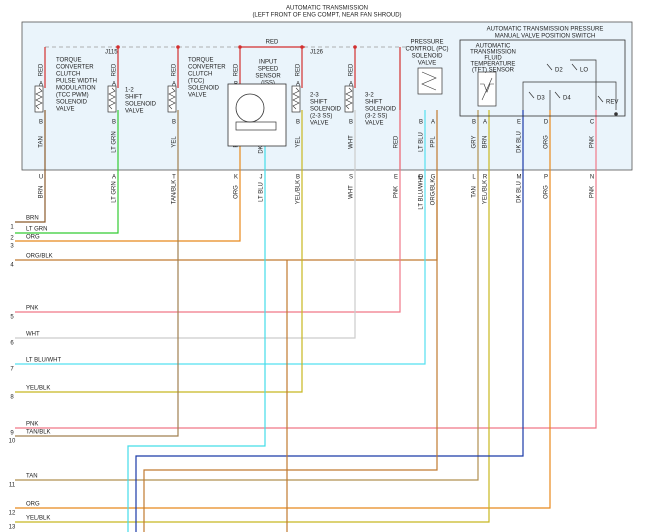 The image size is (650, 532). What do you see at coordinates (433, 178) in the screenshot?
I see `connector-pin: G` at bounding box center [433, 178].